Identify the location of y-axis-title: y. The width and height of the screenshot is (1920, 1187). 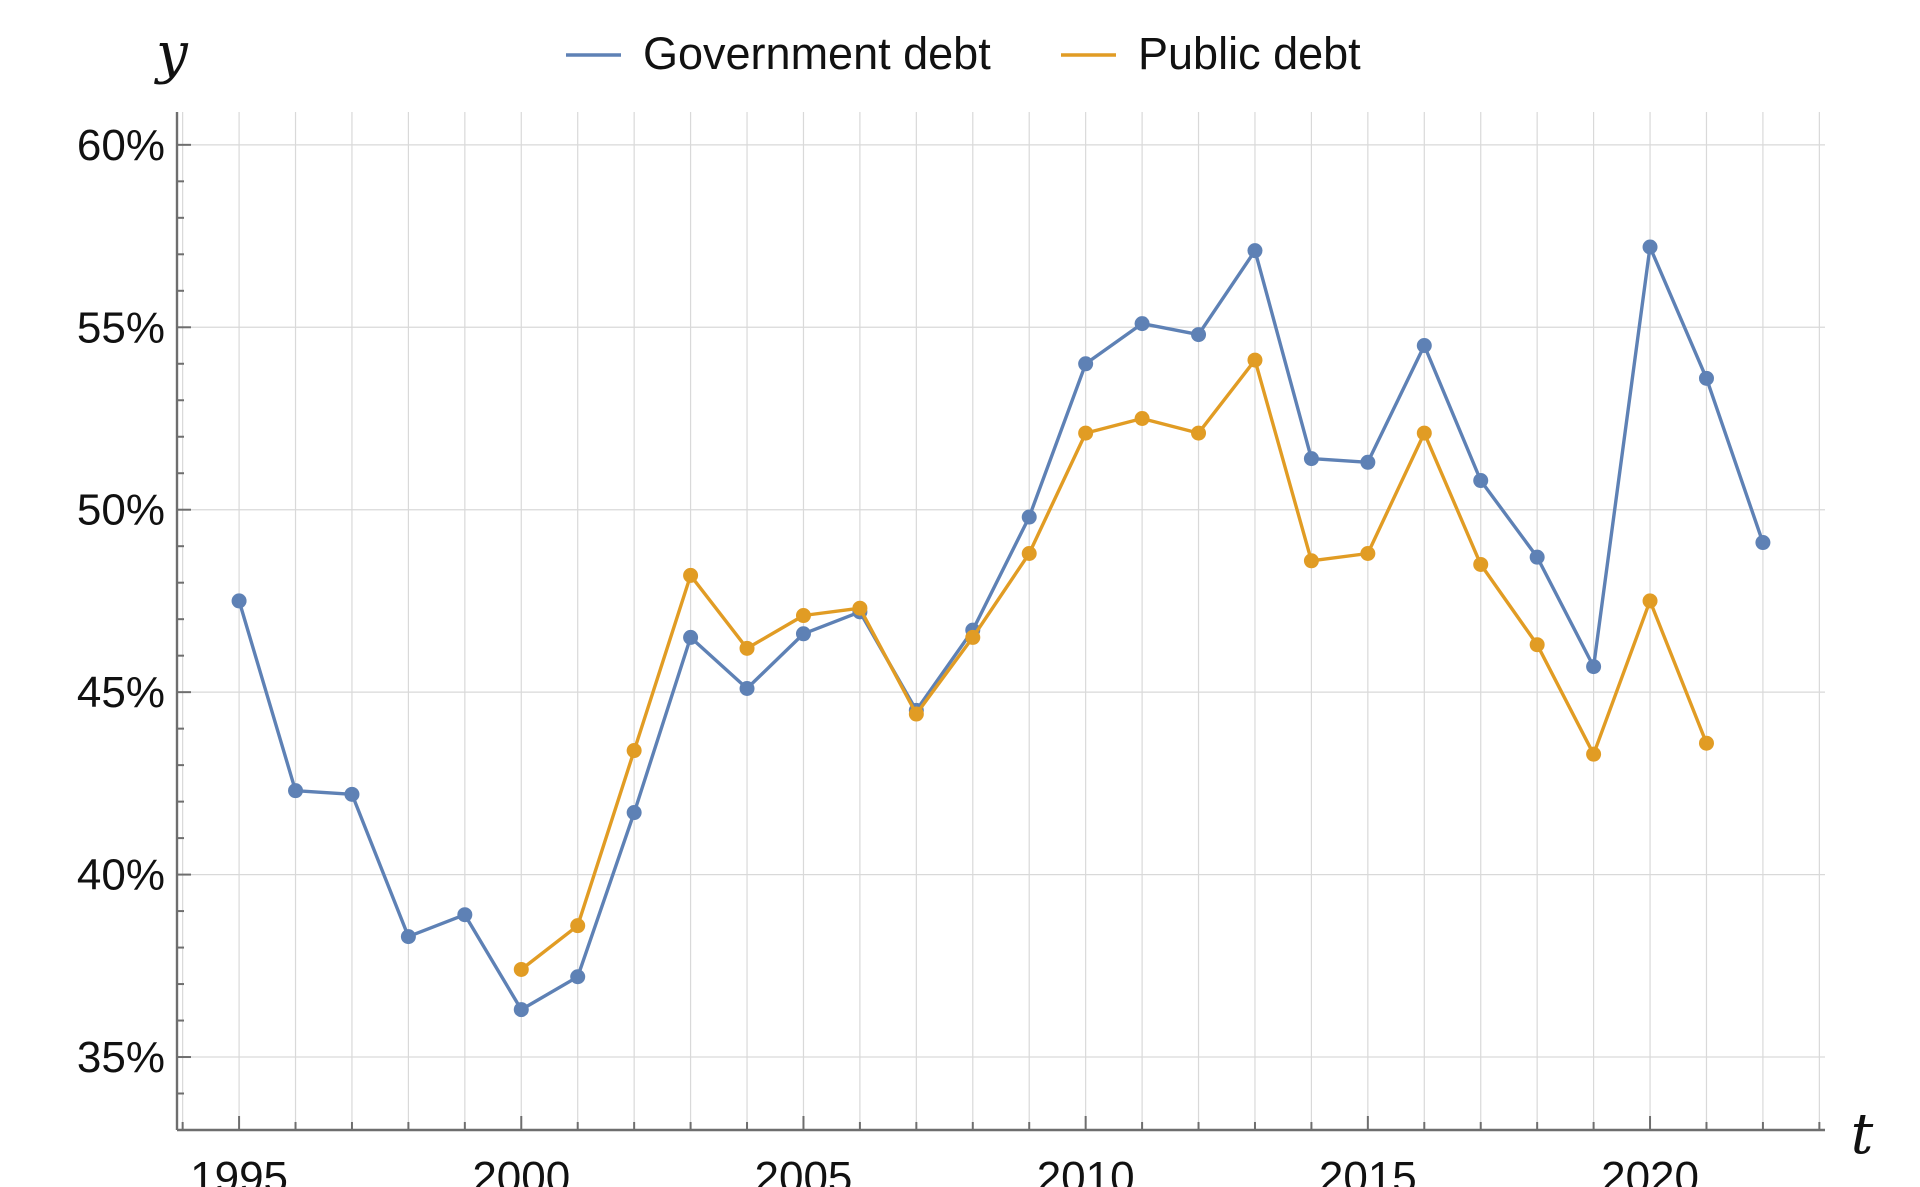
(171, 53).